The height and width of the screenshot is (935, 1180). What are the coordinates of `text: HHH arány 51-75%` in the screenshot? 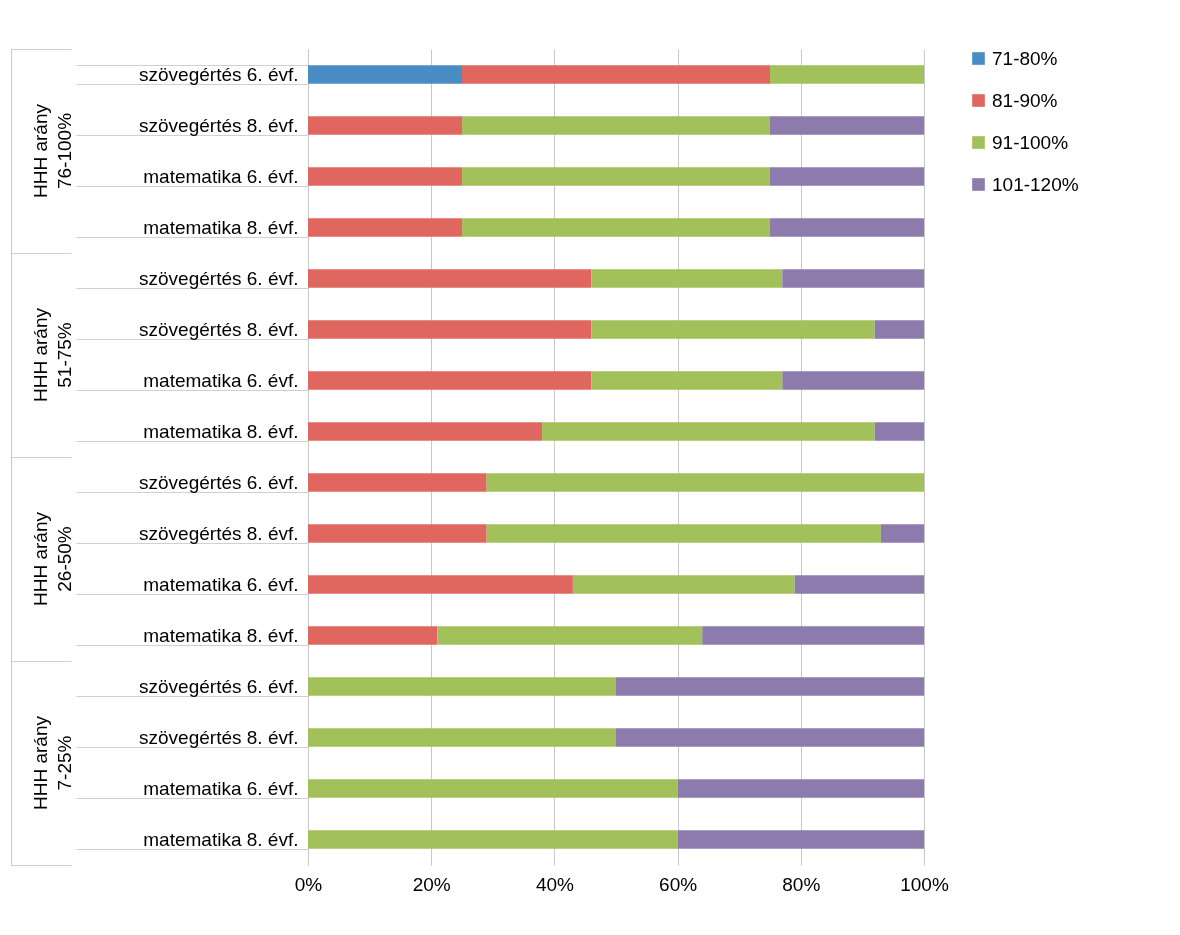 It's located at (52, 354).